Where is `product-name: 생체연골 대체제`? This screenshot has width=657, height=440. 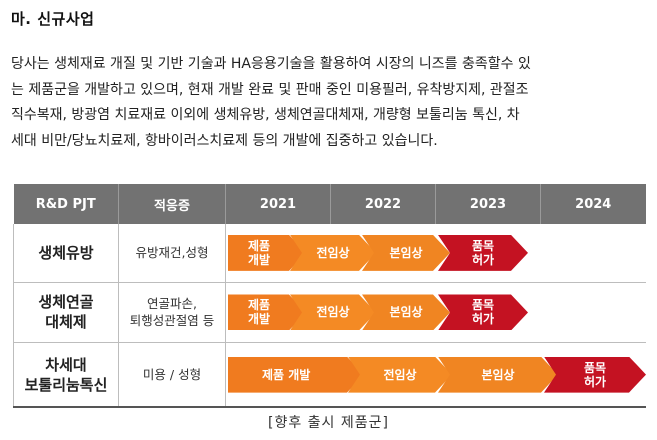 product-name: 생체연골 대체제 is located at coordinates (66, 313).